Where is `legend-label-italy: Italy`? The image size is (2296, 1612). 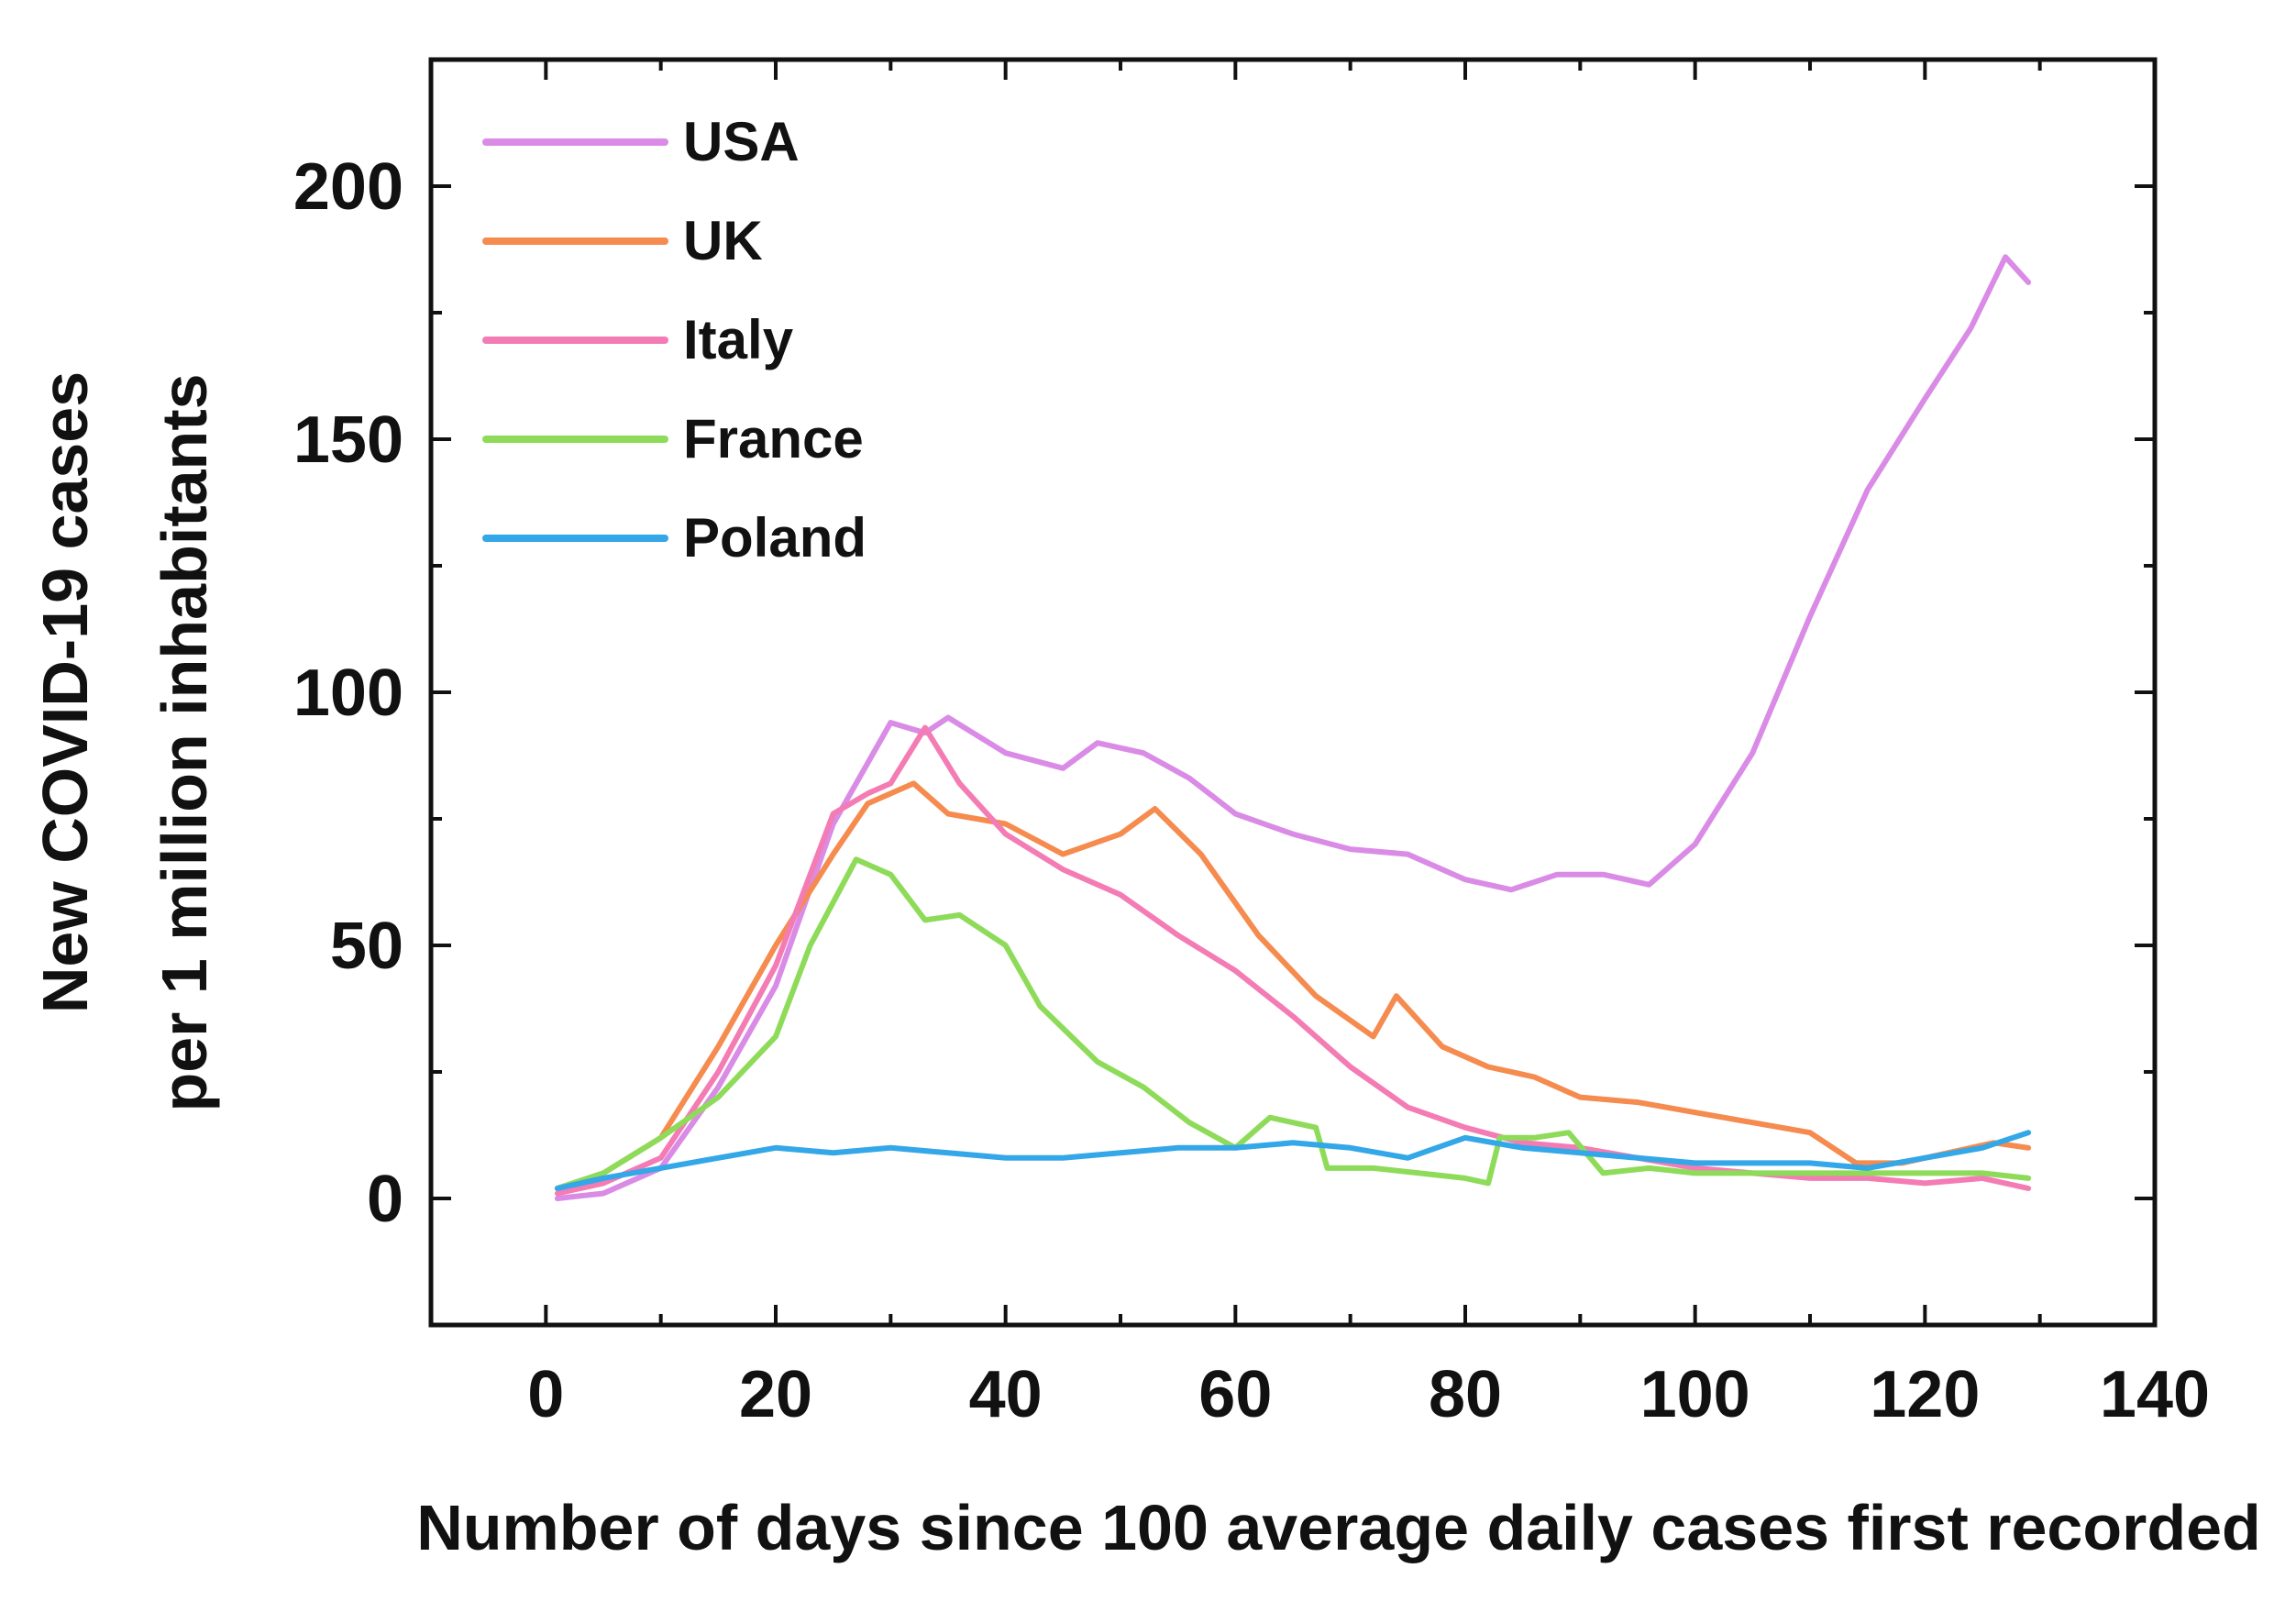
legend-label-italy: Italy is located at coordinates (738, 339).